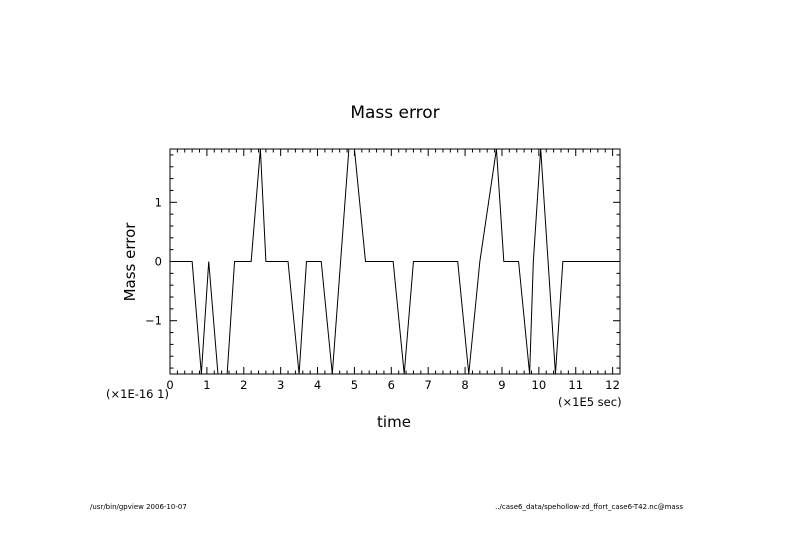  I want to click on x-tick-label: 0, so click(169, 385).